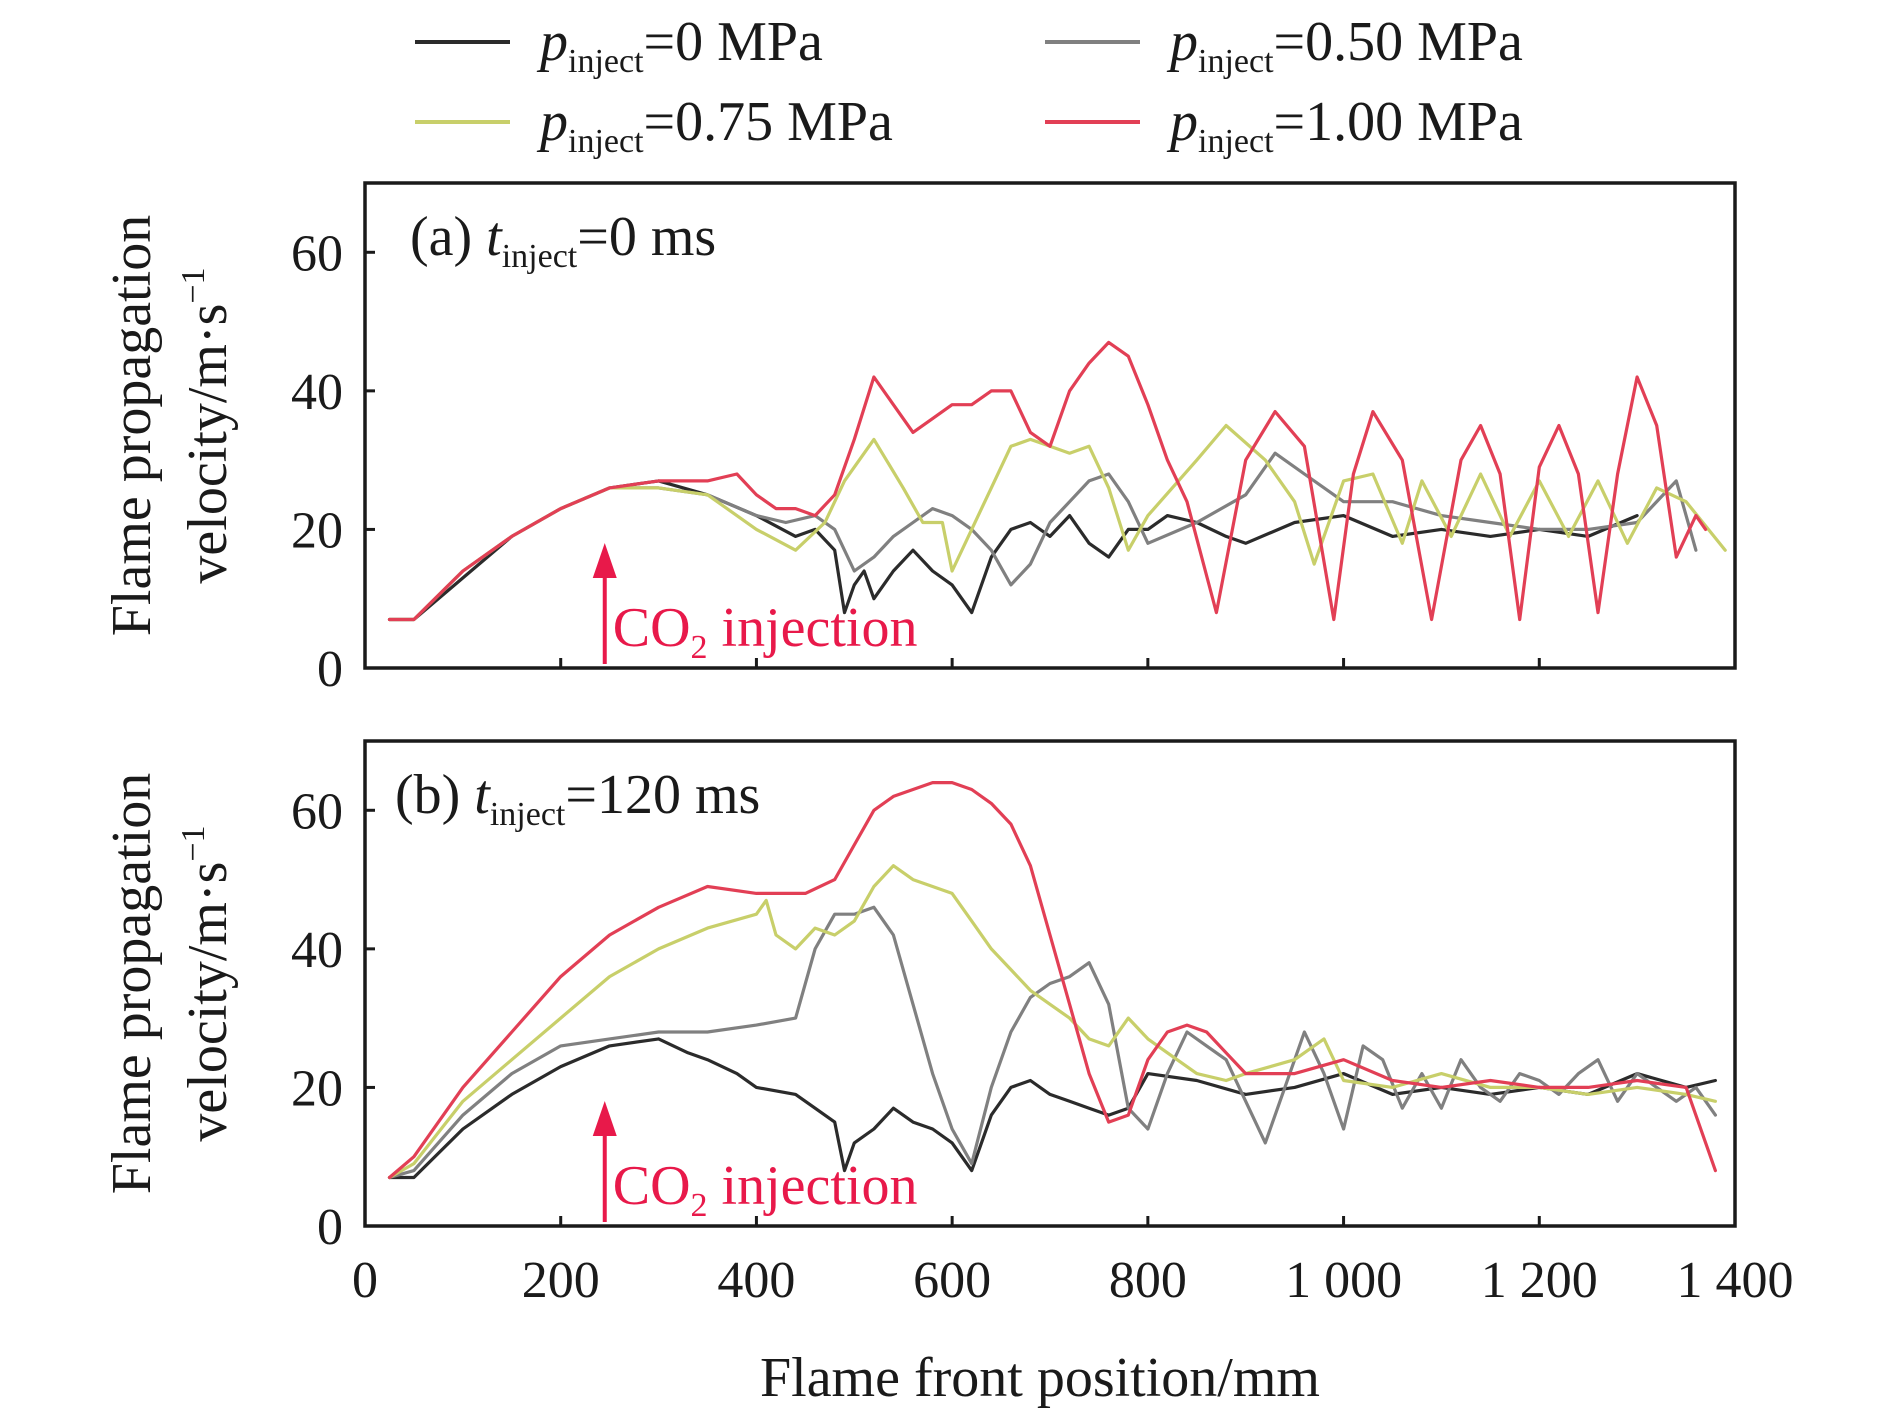 This screenshot has width=1890, height=1419. I want to click on legend-entry-2: pinject=0.75 MPa, so click(714, 125).